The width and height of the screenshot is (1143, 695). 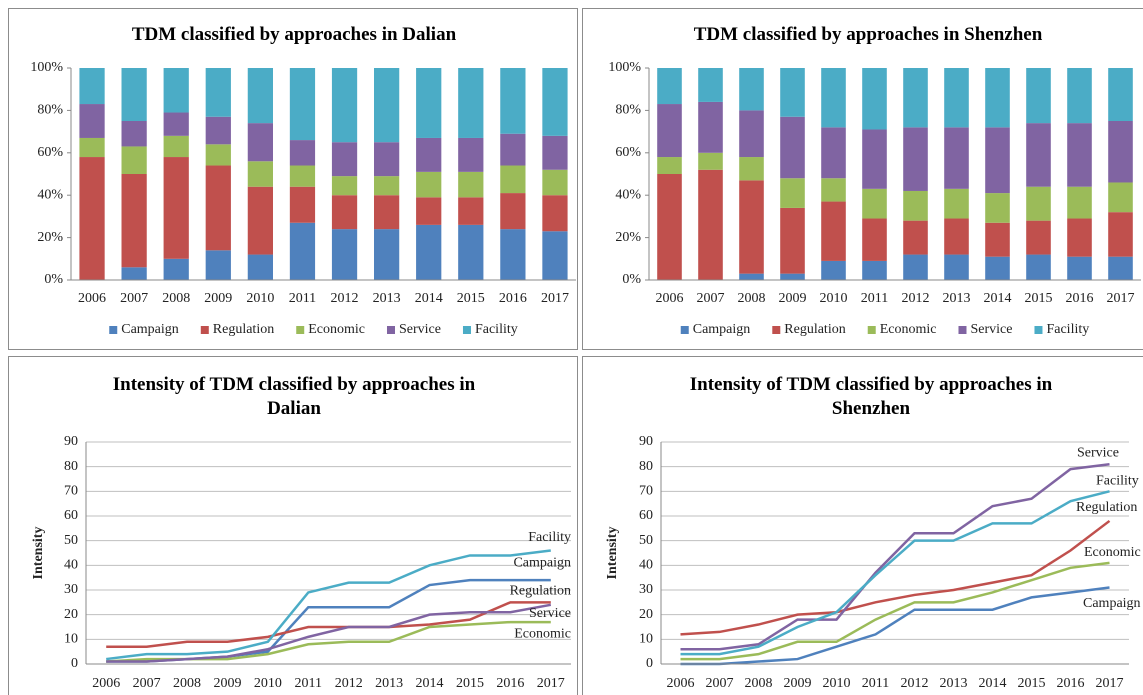 What do you see at coordinates (646, 639) in the screenshot?
I see `y-tick-label: 10` at bounding box center [646, 639].